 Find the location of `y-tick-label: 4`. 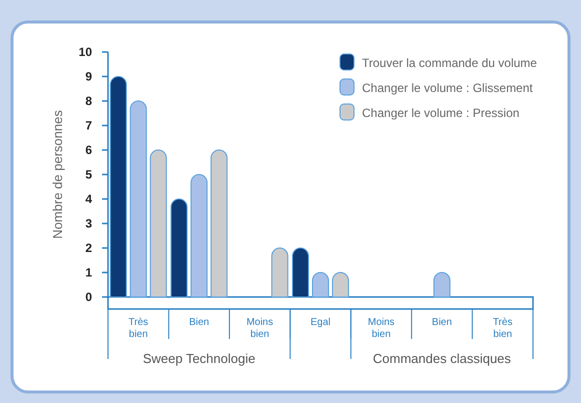

y-tick-label: 4 is located at coordinates (88, 199).